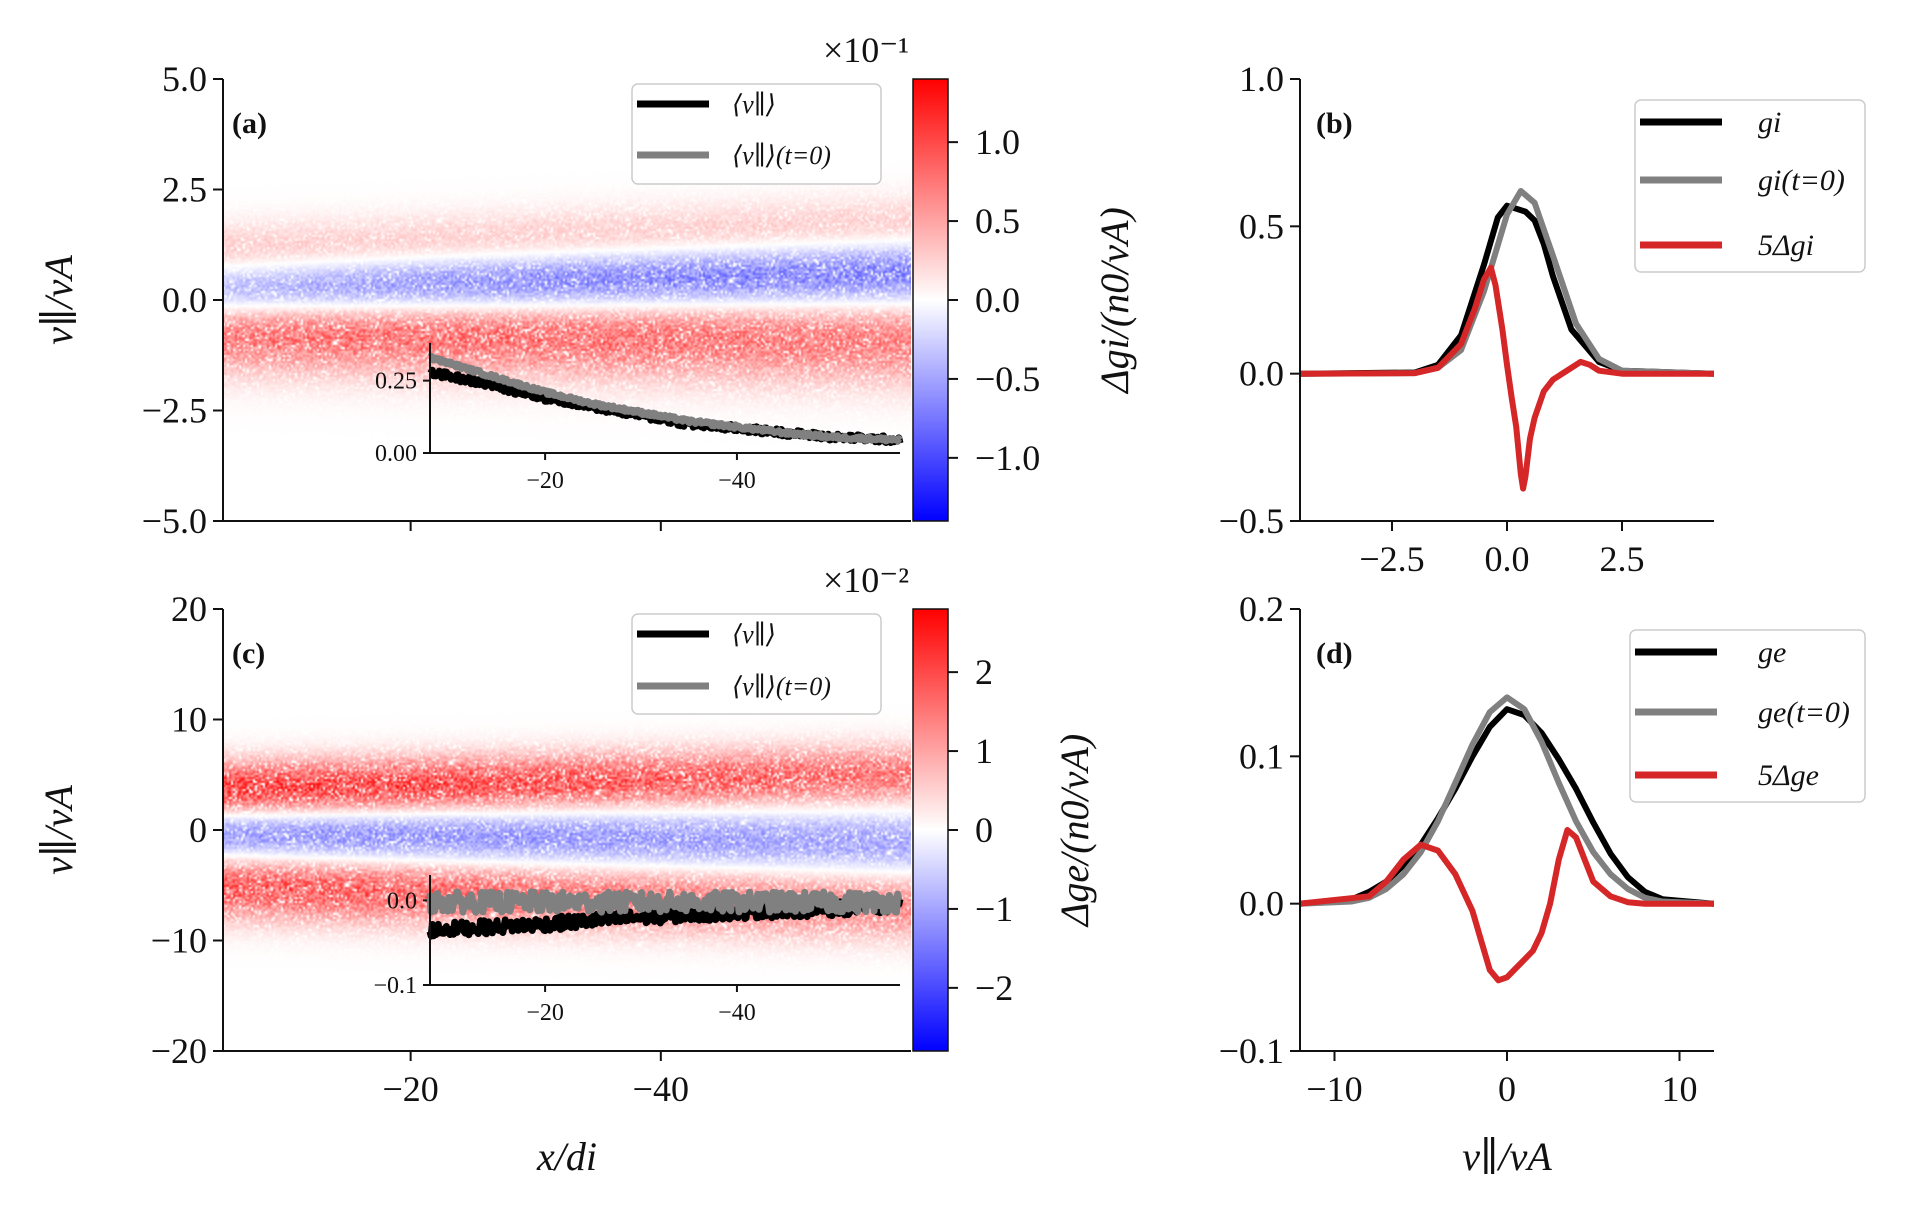 This screenshot has height=1217, width=1924. I want to click on panel-label-b: (b), so click(1334, 123).